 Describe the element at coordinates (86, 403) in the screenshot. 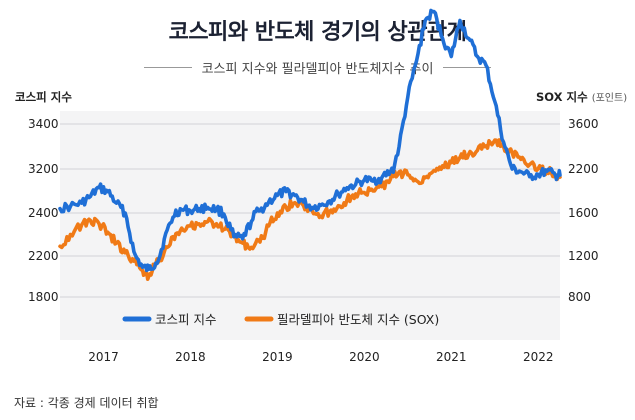

I see `source-note: 자료 : 각종 경제 데이터 취합` at that location.